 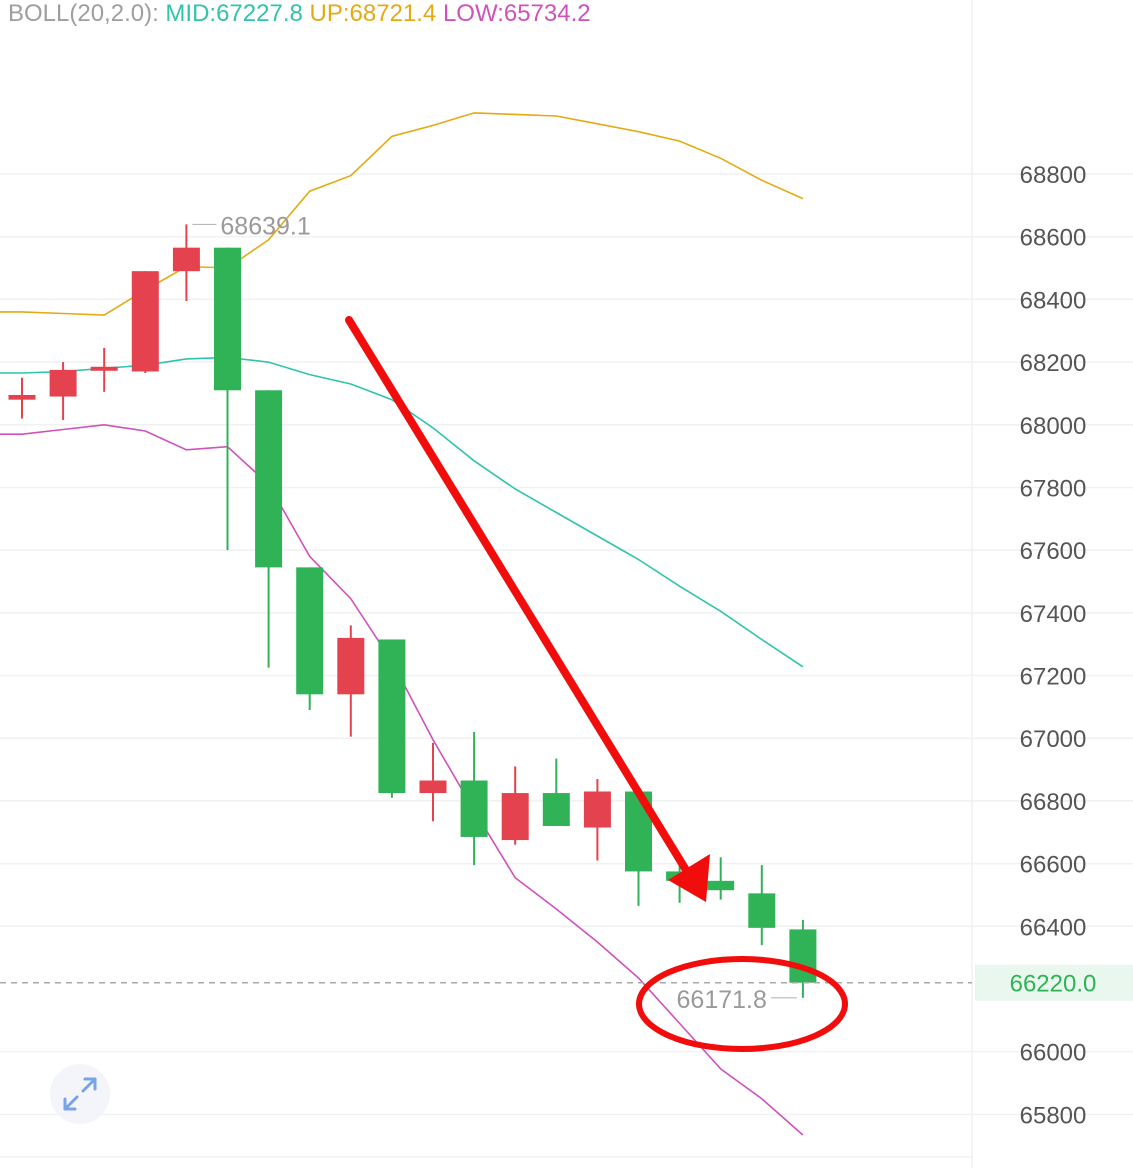 What do you see at coordinates (517, 595) in the screenshot?
I see `red-arrow-shaft` at bounding box center [517, 595].